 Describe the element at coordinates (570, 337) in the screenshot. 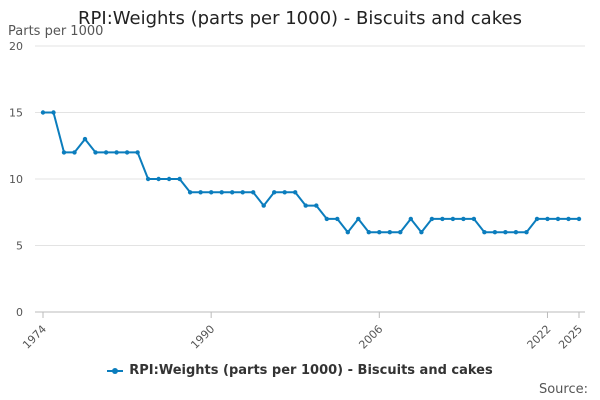

I see `x-tick-label: 2025` at that location.